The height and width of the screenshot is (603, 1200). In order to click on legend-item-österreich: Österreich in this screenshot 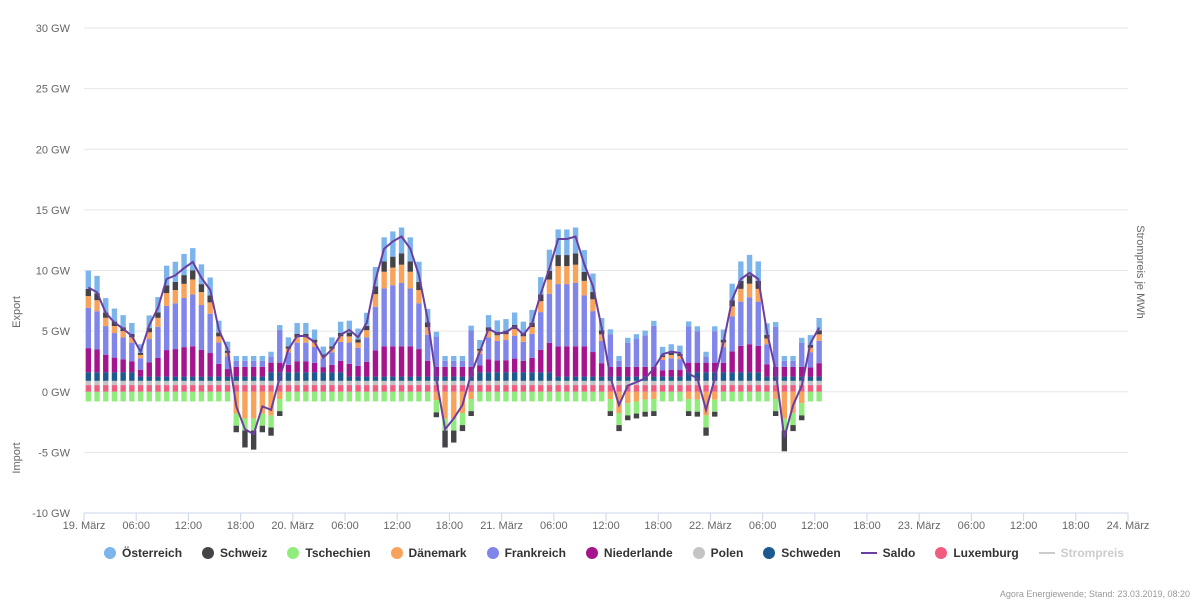, I will do `click(143, 553)`.